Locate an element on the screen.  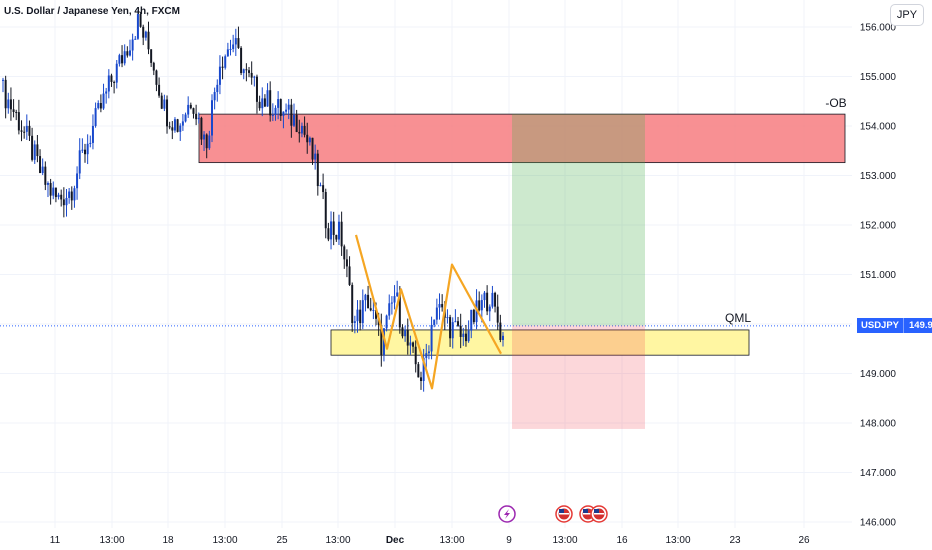
y-tick-label: 155.000 is located at coordinates (878, 77).